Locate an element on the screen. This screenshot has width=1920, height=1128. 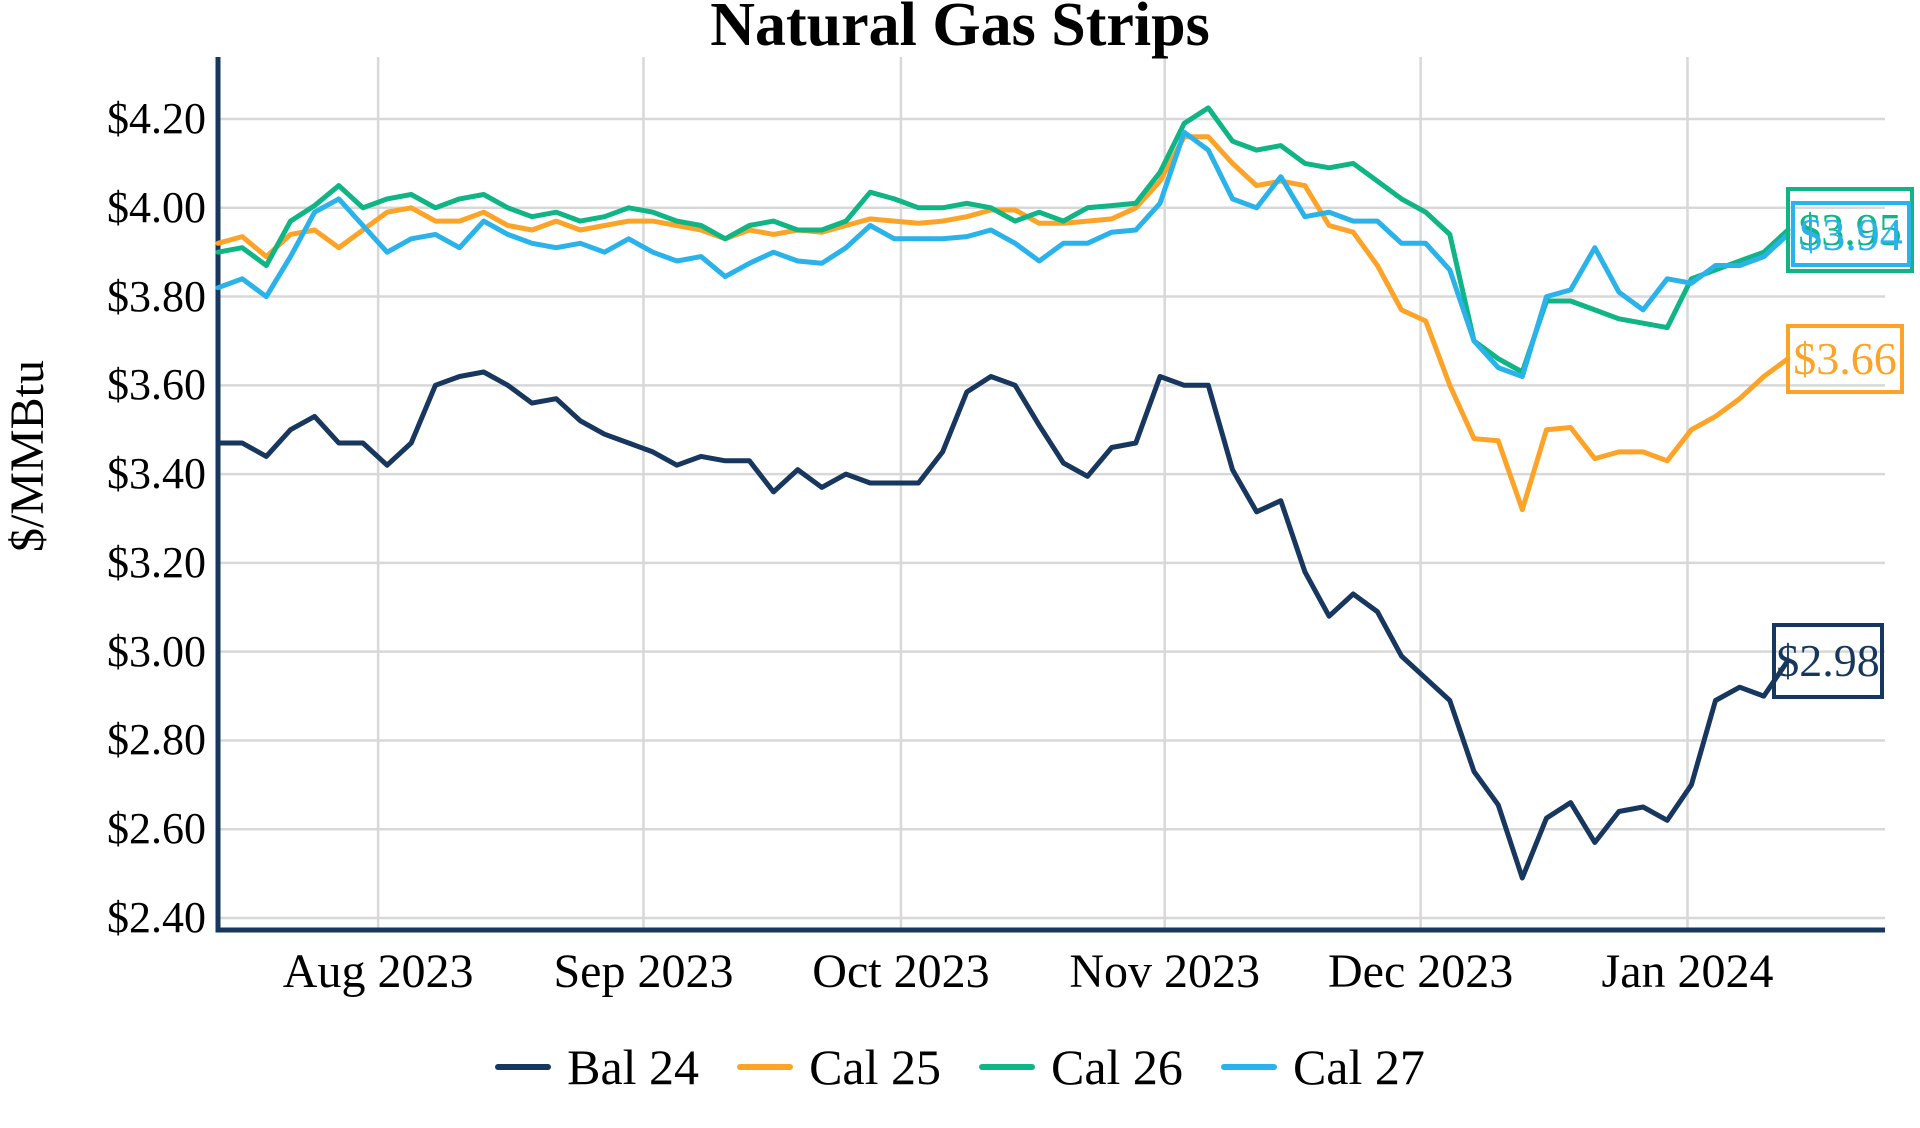
legend-label: Cal 27 is located at coordinates (1358, 1067).